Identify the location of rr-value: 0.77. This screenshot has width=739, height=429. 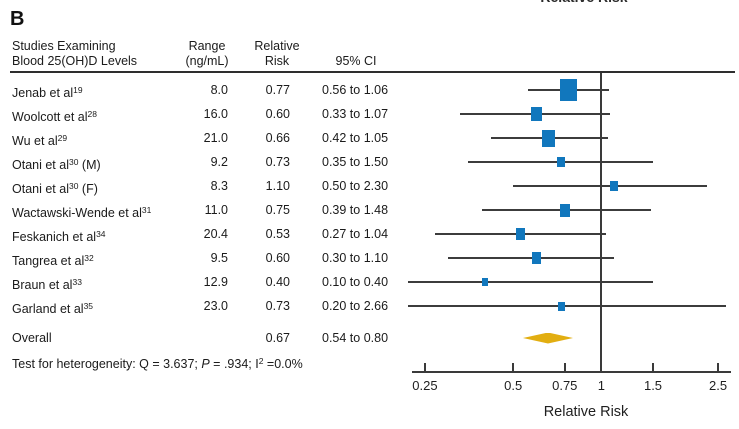
(277, 90).